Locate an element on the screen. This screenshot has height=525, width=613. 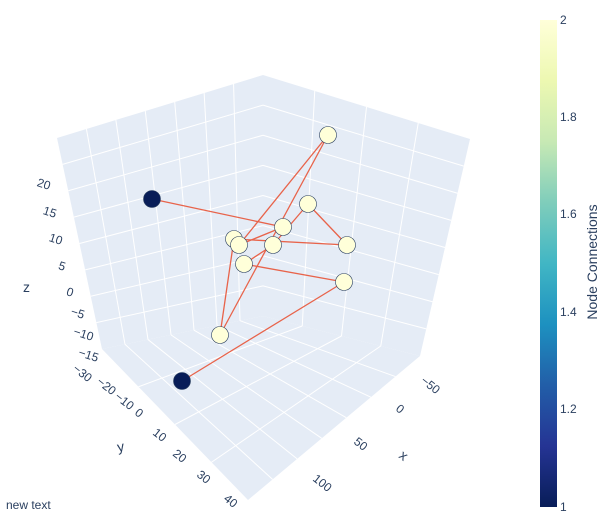
colorbar-gradient is located at coordinates (548, 263).